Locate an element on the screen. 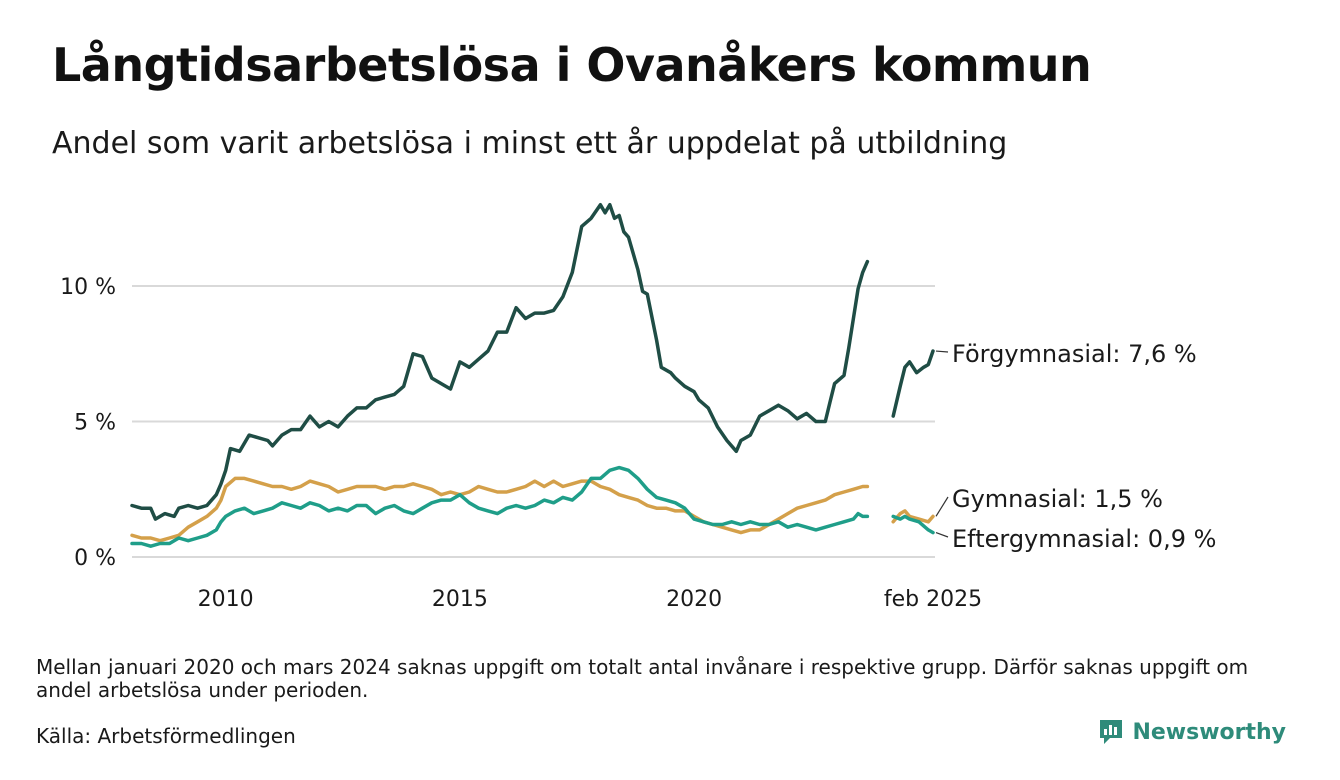 Image resolution: width=1340 pixels, height=780 pixels. brand-name: Newsworthy is located at coordinates (1209, 732).